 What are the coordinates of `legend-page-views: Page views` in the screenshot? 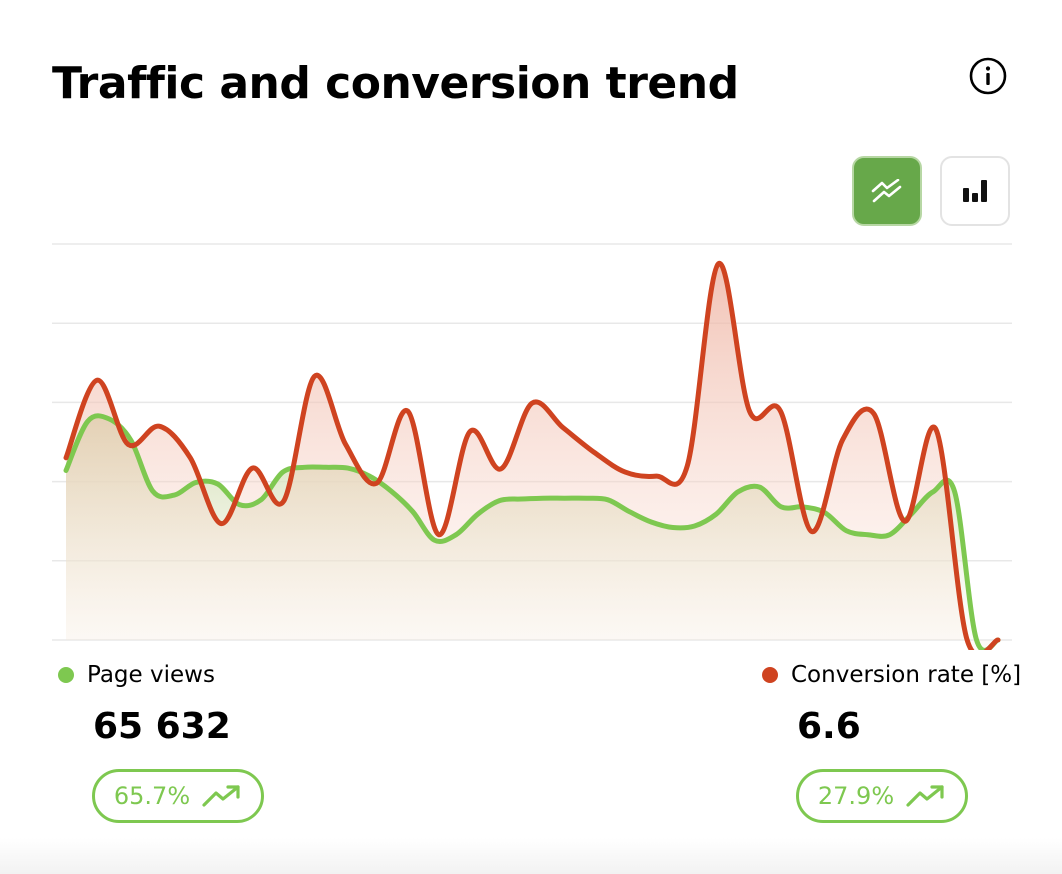 It's located at (136, 675).